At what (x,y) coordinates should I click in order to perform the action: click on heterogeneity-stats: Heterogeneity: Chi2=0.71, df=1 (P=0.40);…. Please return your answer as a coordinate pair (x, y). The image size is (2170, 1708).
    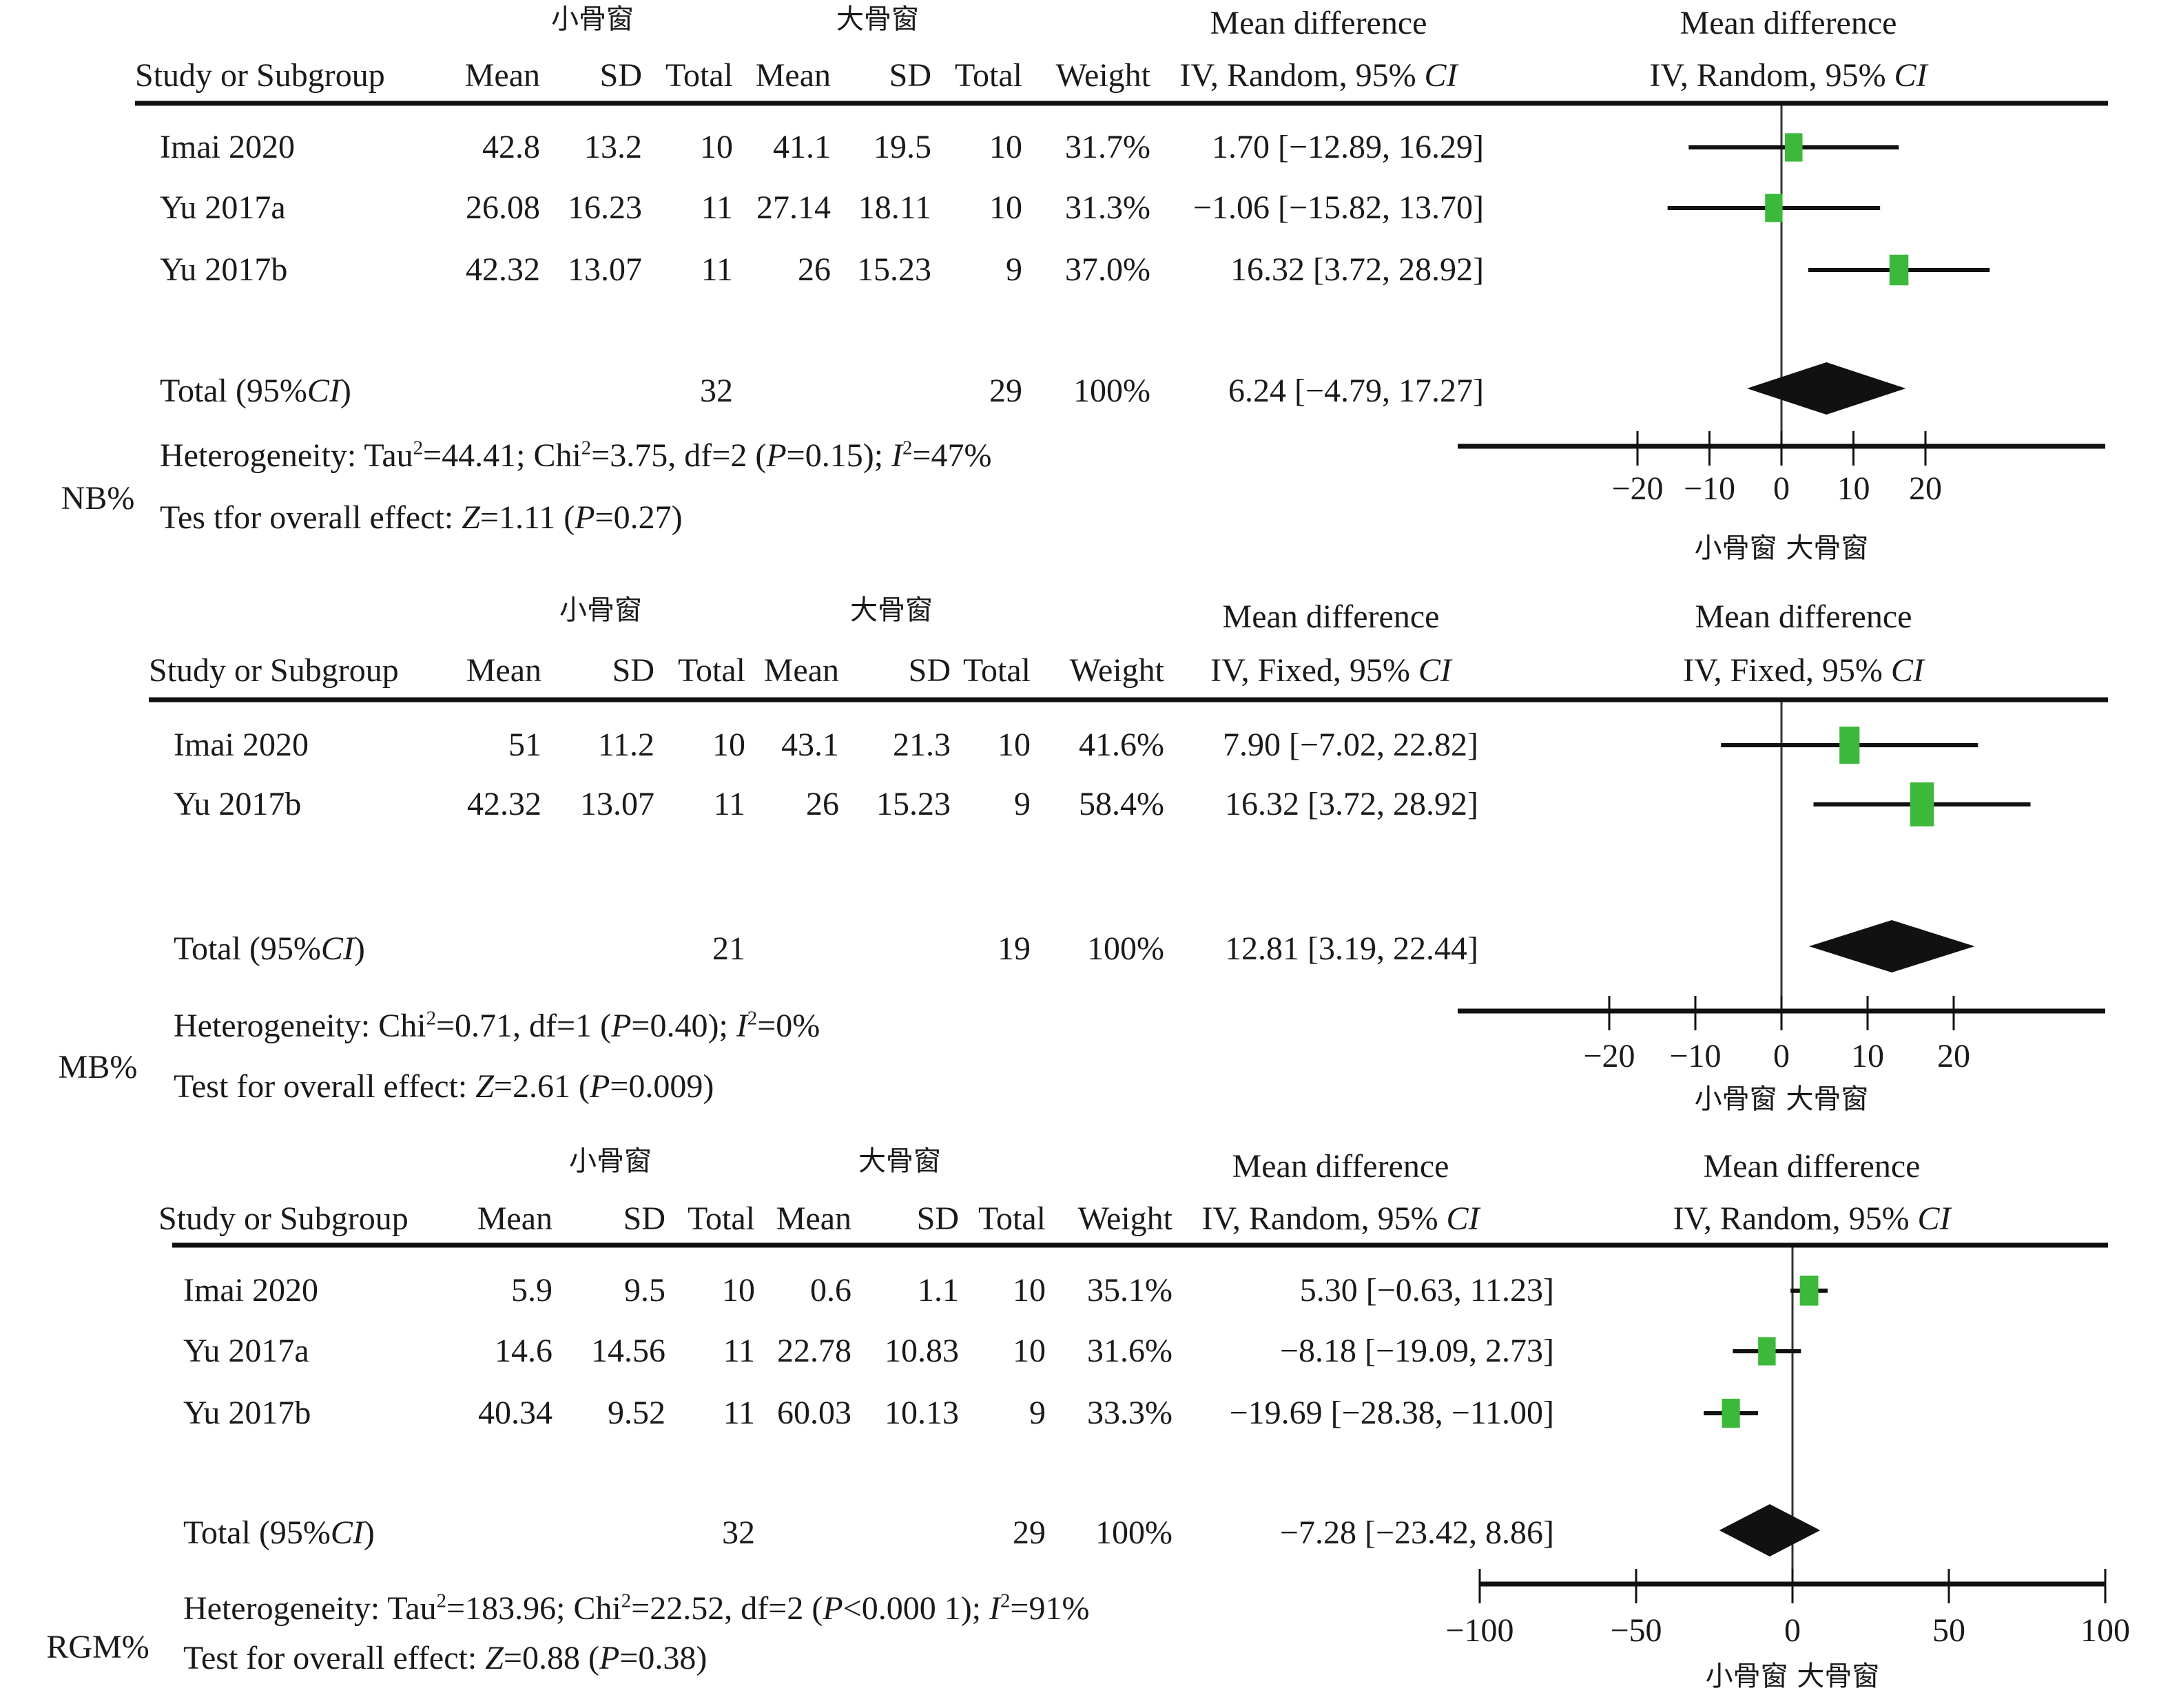
    Looking at the image, I should click on (497, 1026).